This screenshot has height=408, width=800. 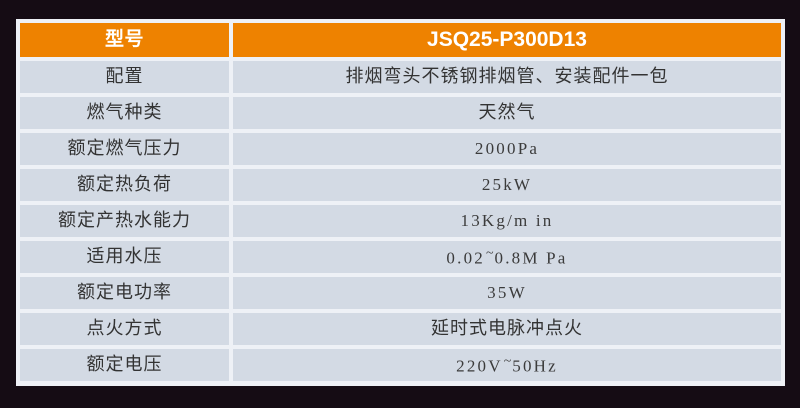 I want to click on spec-label: 额定燃气压力, so click(x=124, y=149).